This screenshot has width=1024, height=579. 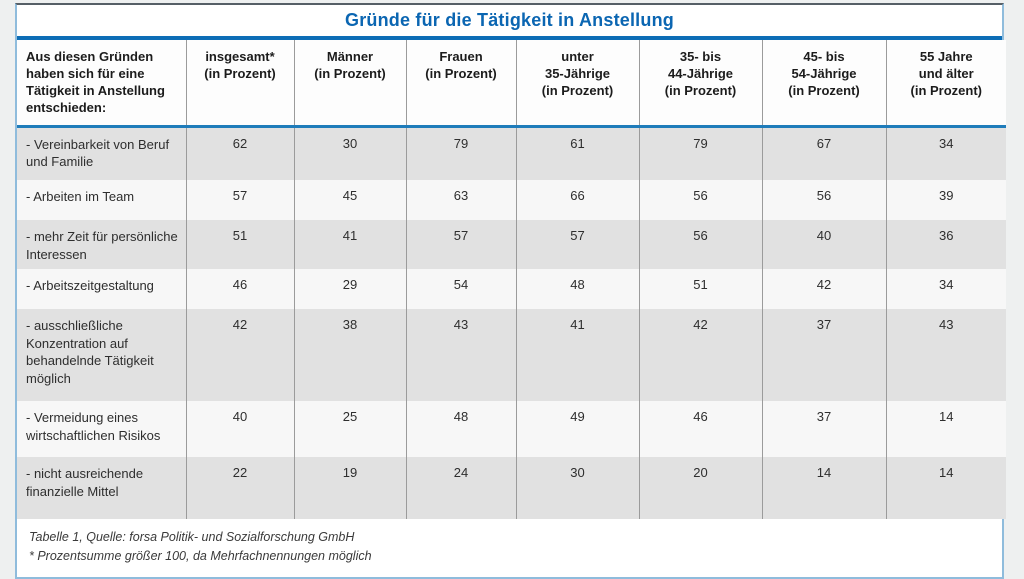 I want to click on value-cell: 39, so click(x=945, y=200).